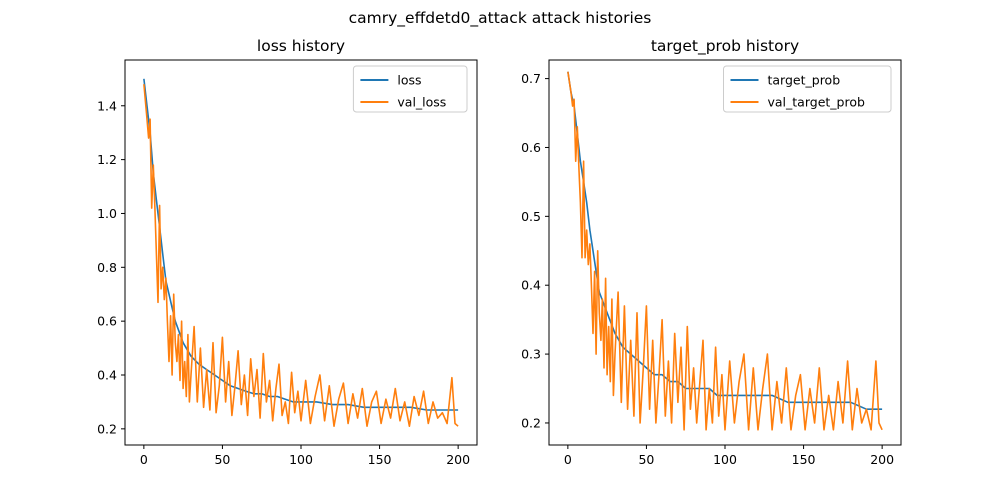 The width and height of the screenshot is (1000, 500). What do you see at coordinates (421, 102) in the screenshot?
I see `legend-label-val_loss: val_loss` at bounding box center [421, 102].